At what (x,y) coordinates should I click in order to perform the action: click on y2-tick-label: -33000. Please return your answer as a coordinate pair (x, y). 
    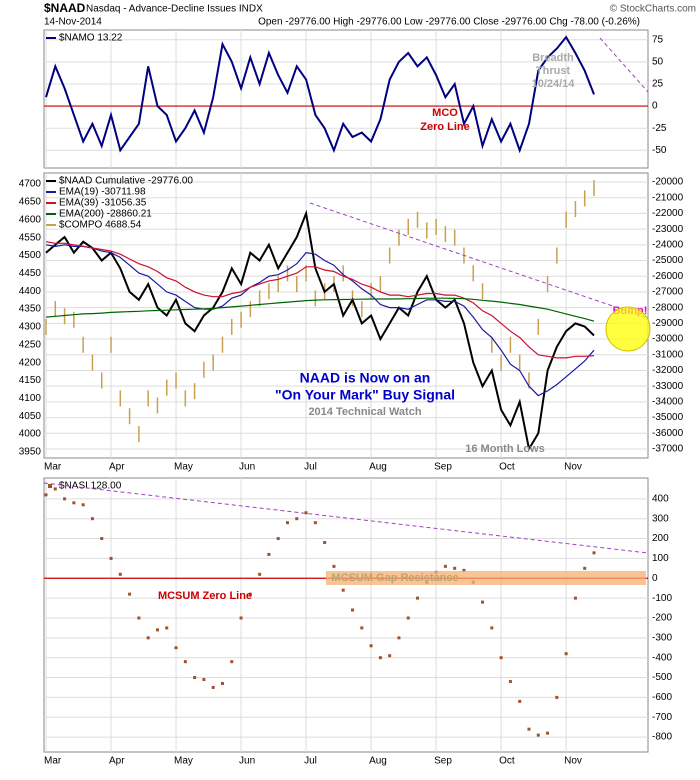
    Looking at the image, I should click on (668, 386).